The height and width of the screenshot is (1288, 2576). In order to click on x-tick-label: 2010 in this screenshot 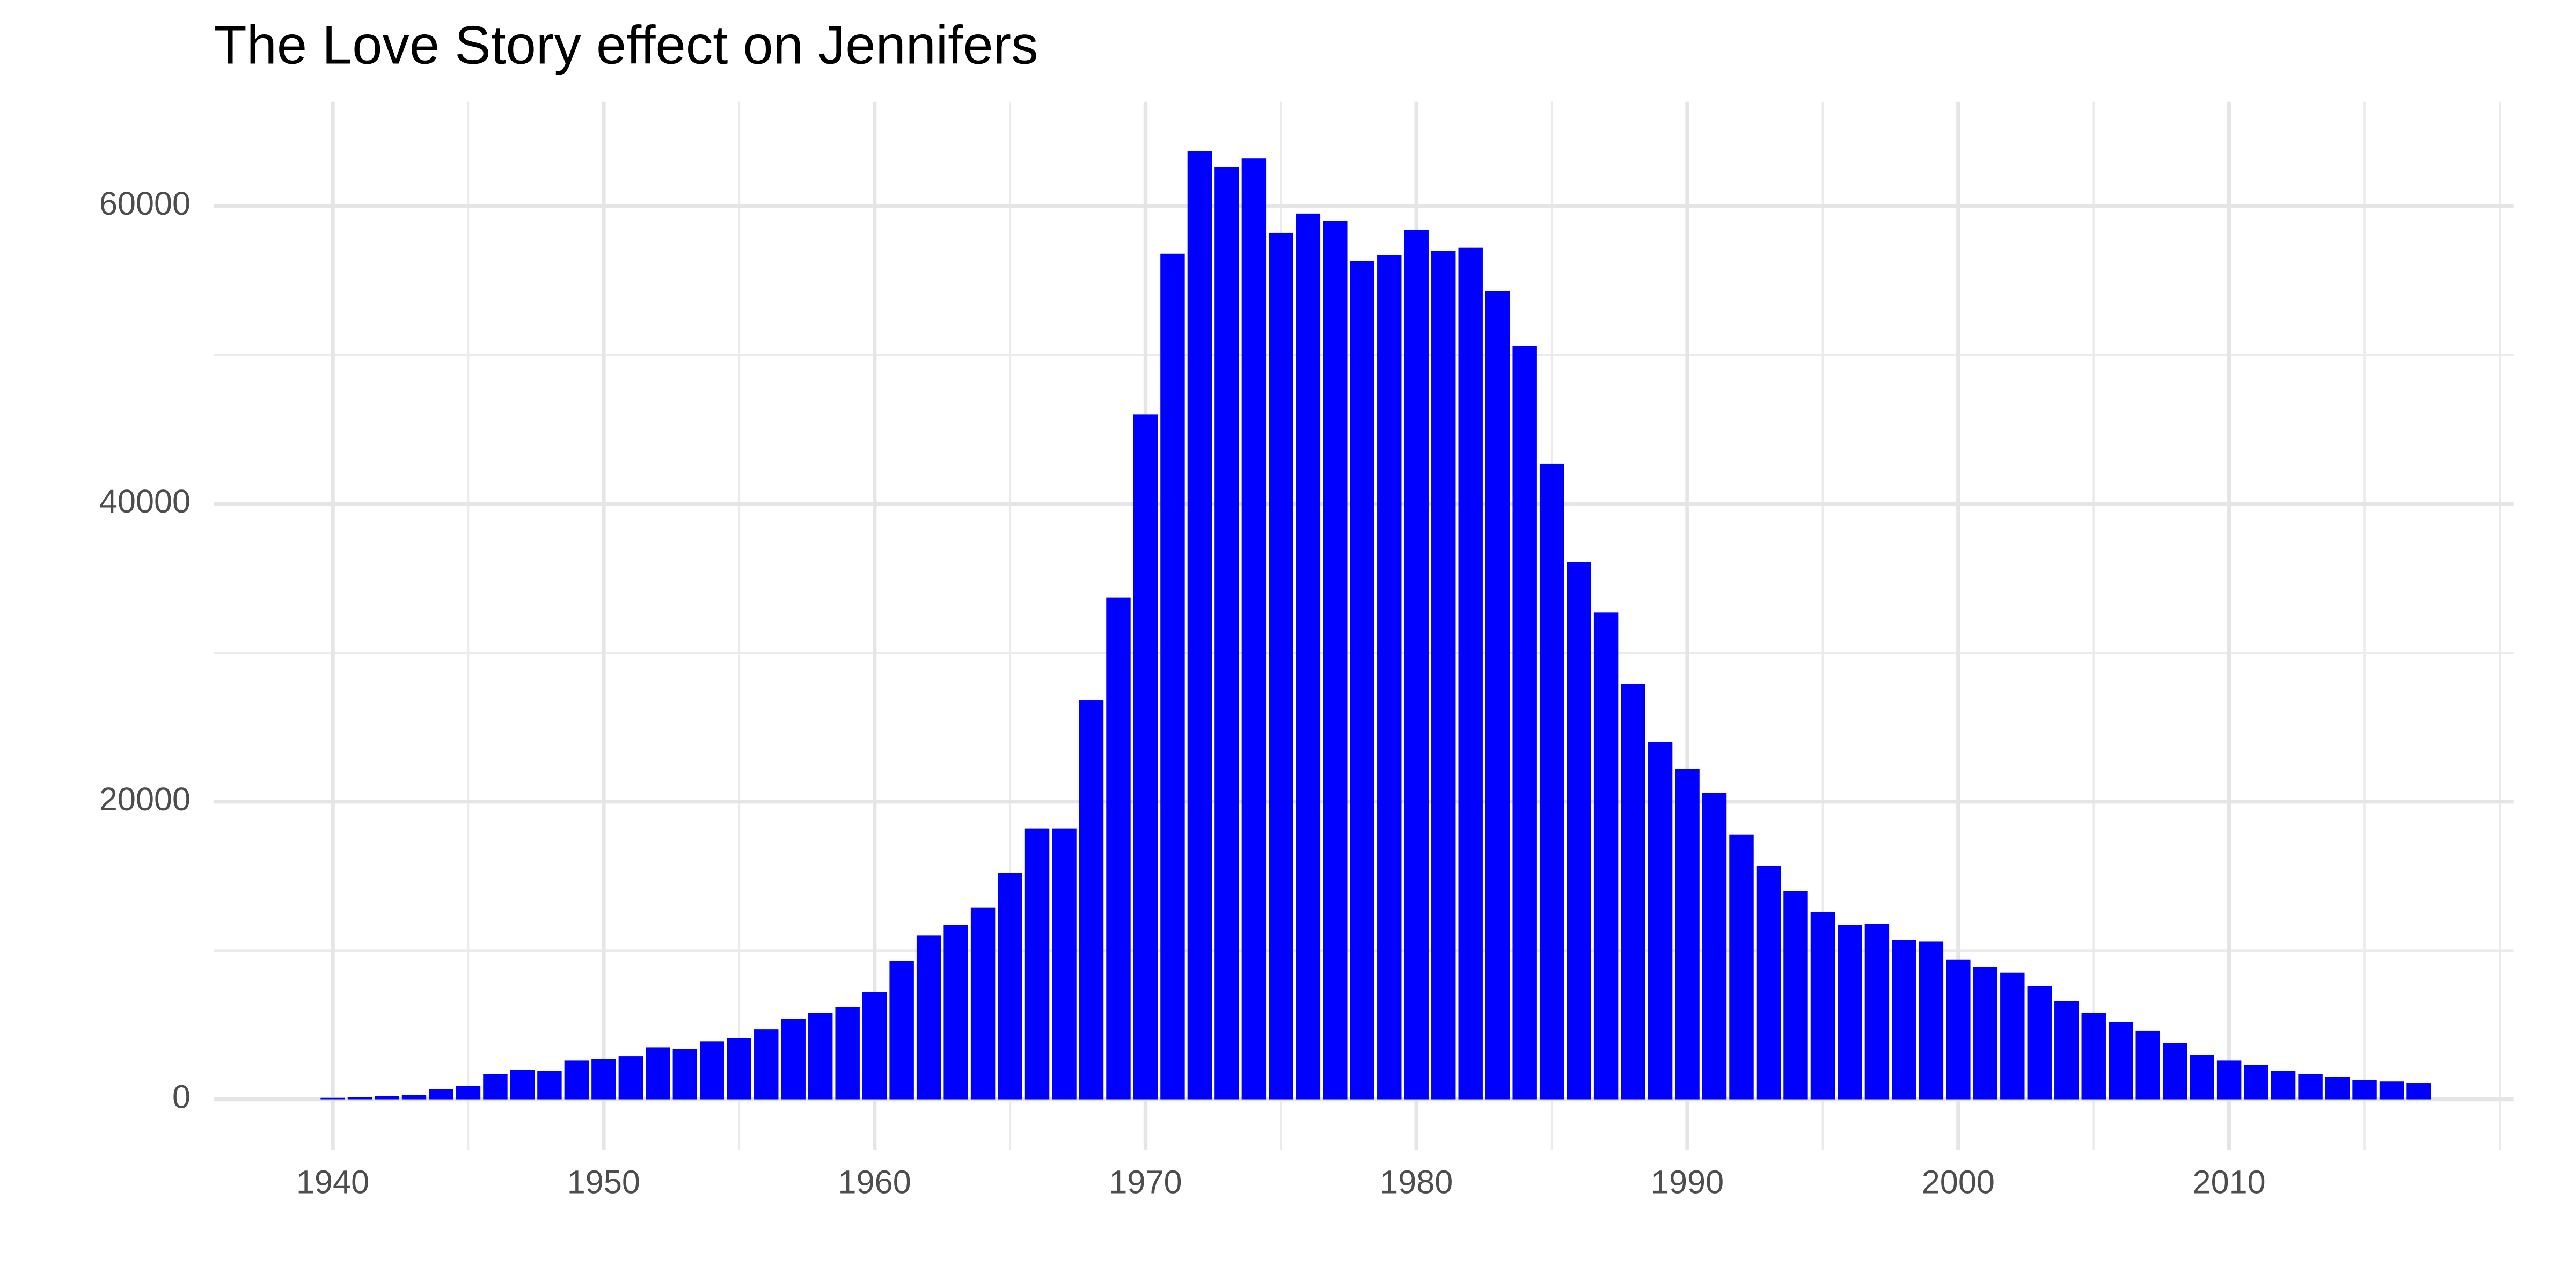, I will do `click(2229, 1181)`.